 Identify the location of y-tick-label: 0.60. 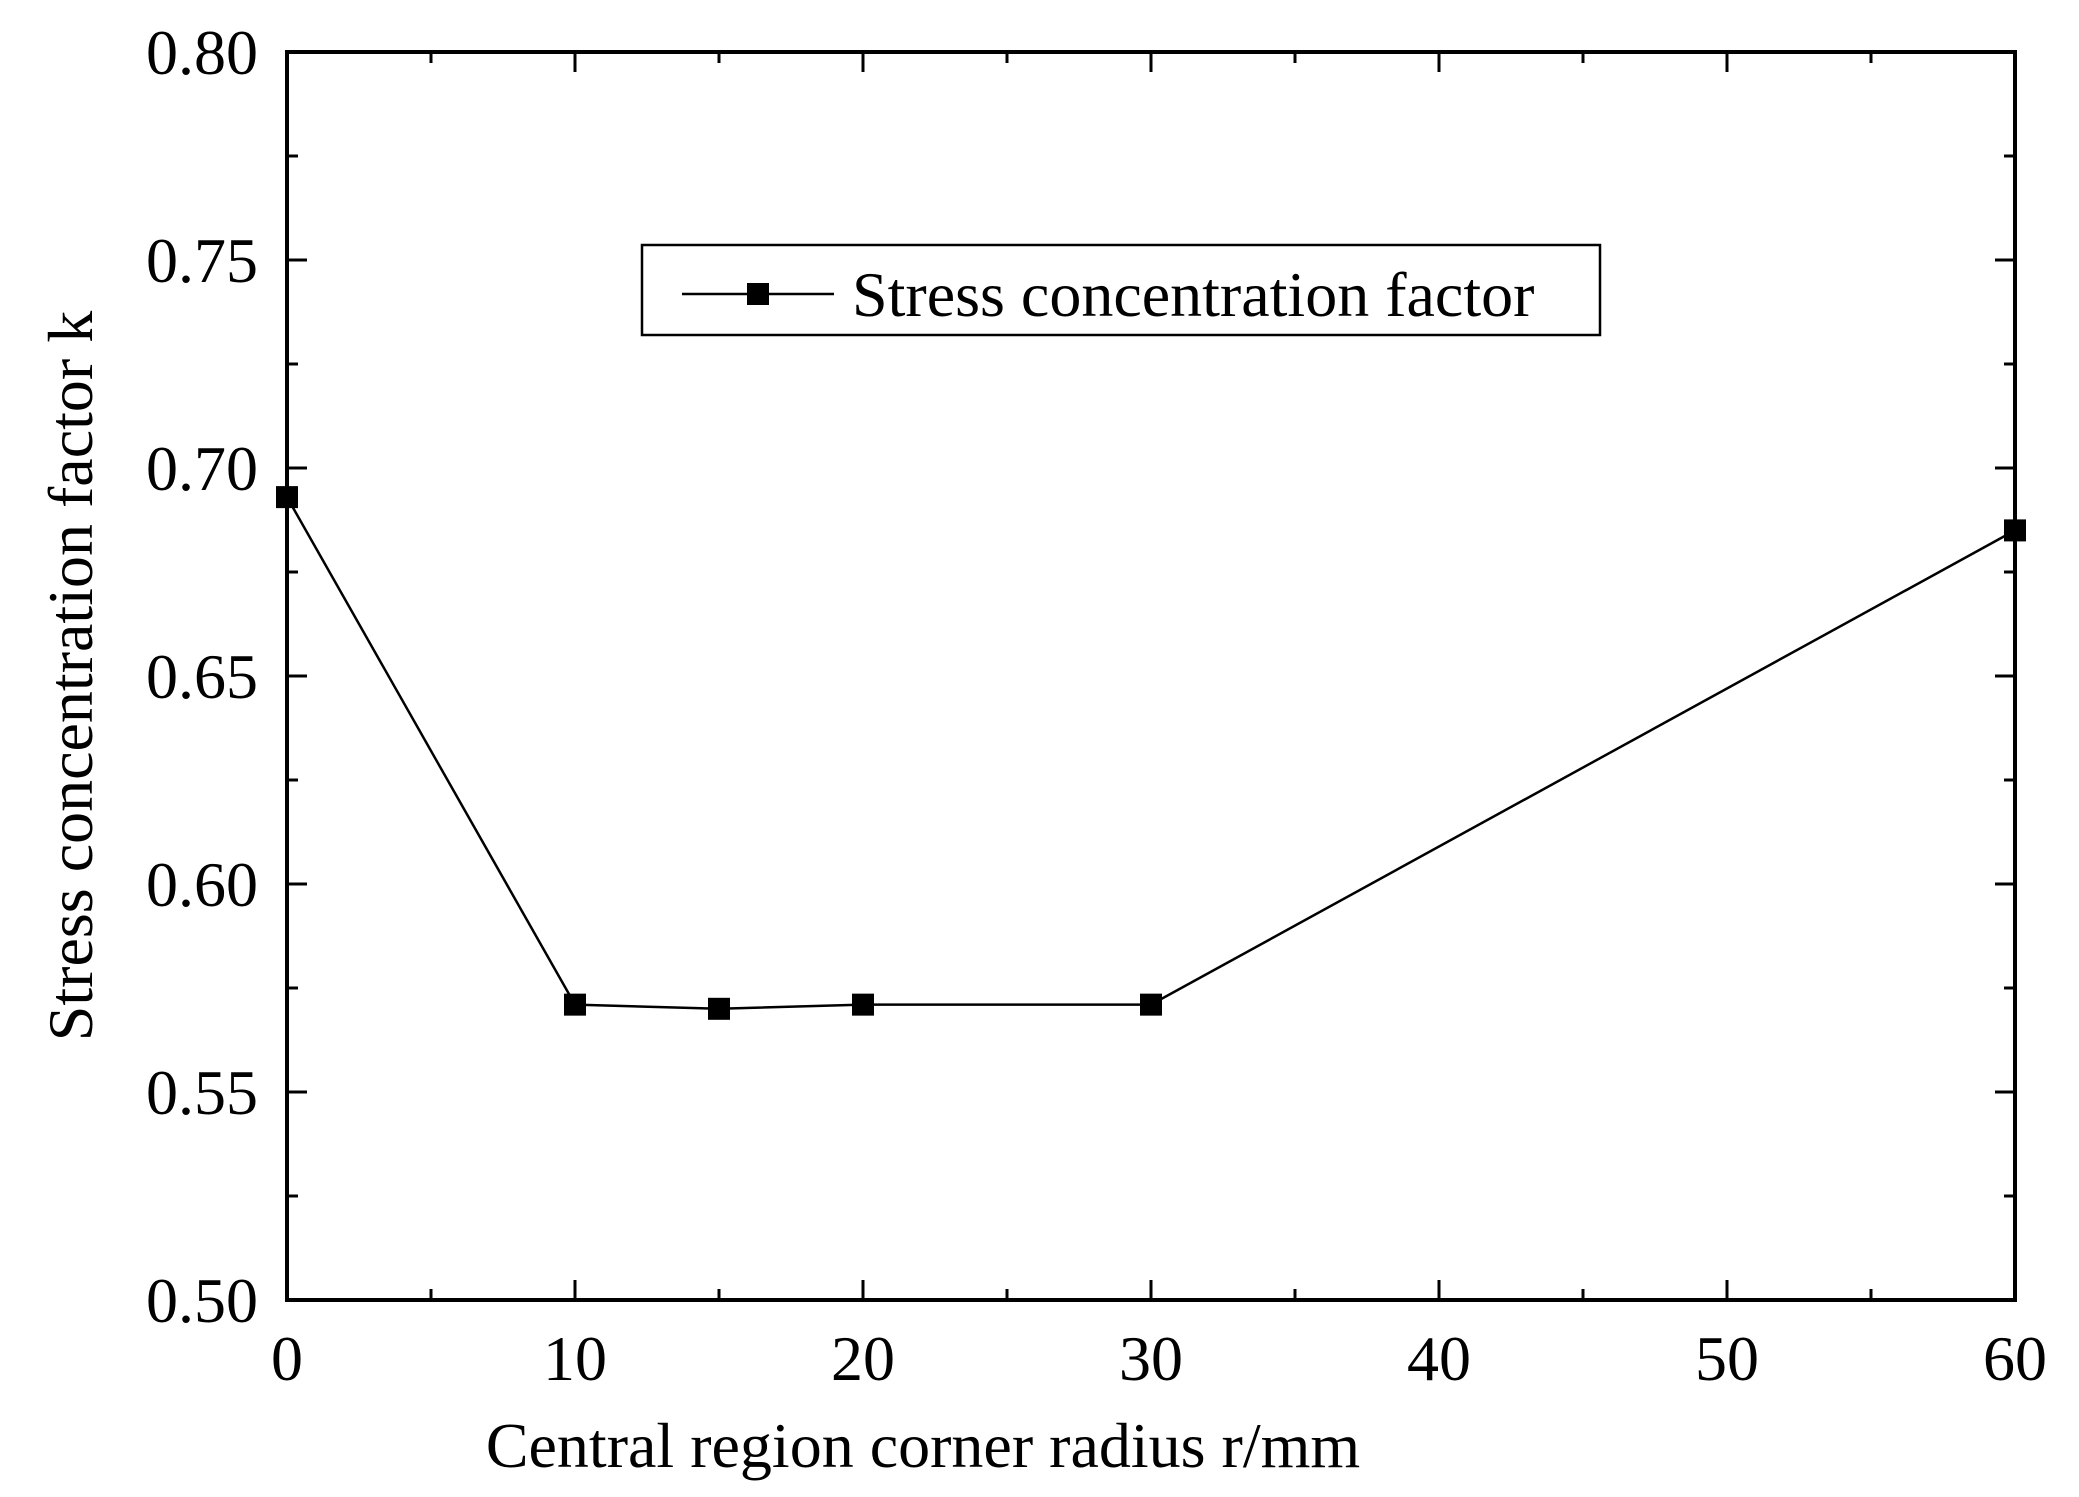
(202, 884).